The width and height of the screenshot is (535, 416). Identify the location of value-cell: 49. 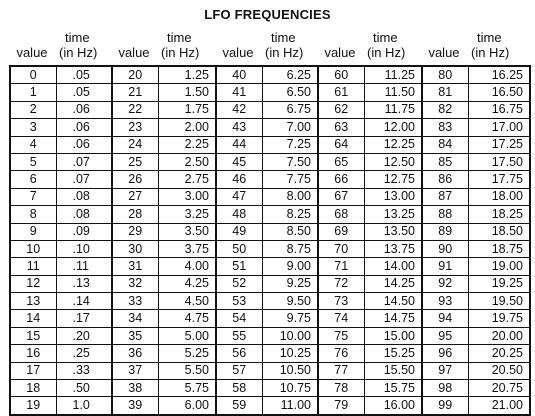
(238, 231).